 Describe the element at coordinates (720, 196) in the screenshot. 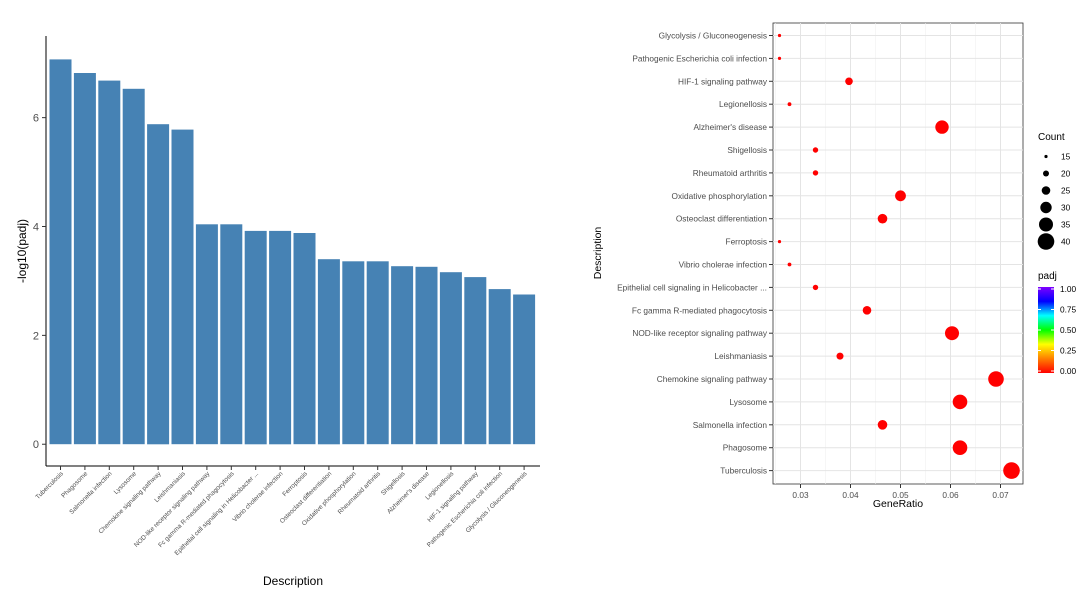

I see `y-tick-label: Oxidative phosphorylation` at that location.